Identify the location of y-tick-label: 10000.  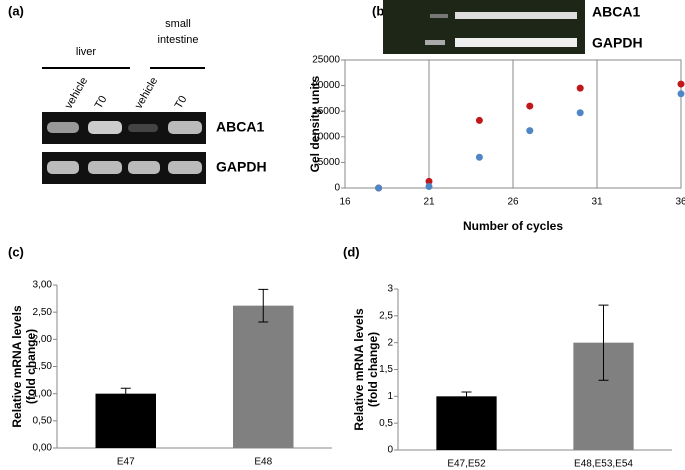
(326, 136).